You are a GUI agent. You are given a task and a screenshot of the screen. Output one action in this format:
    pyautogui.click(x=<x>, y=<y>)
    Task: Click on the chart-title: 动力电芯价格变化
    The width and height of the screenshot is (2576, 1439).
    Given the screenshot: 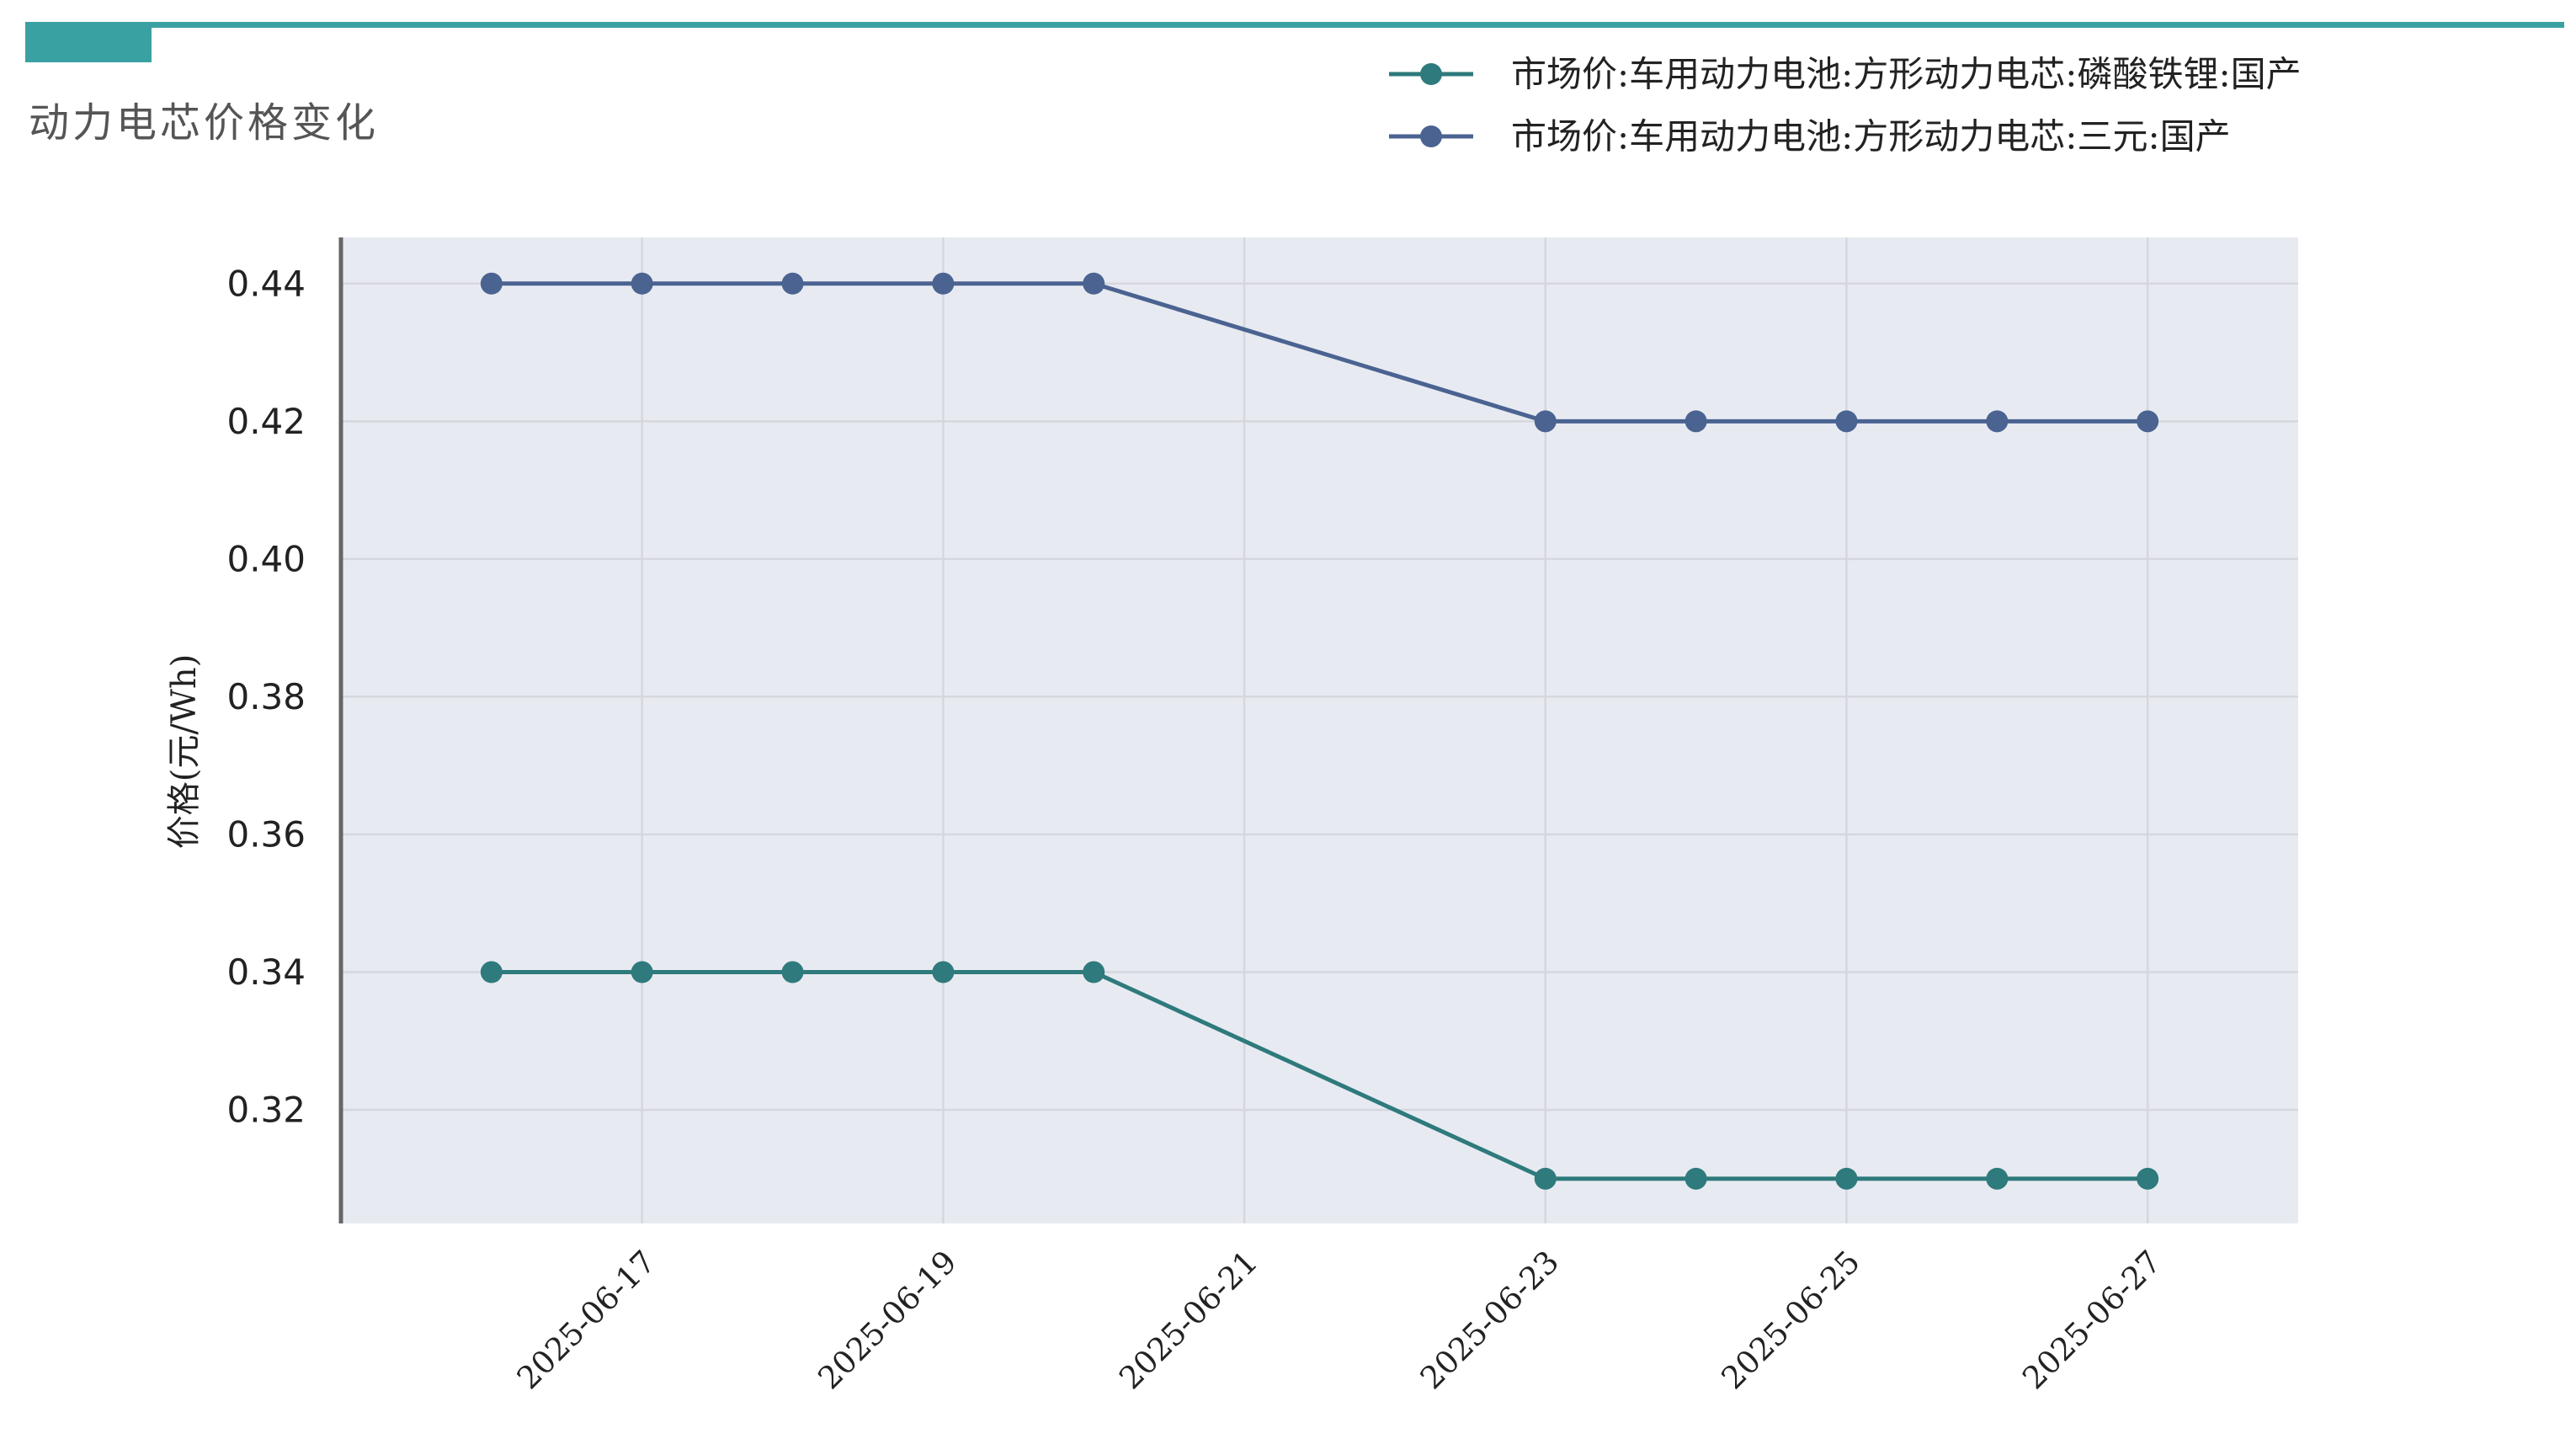 What is the action you would take?
    pyautogui.click(x=205, y=123)
    